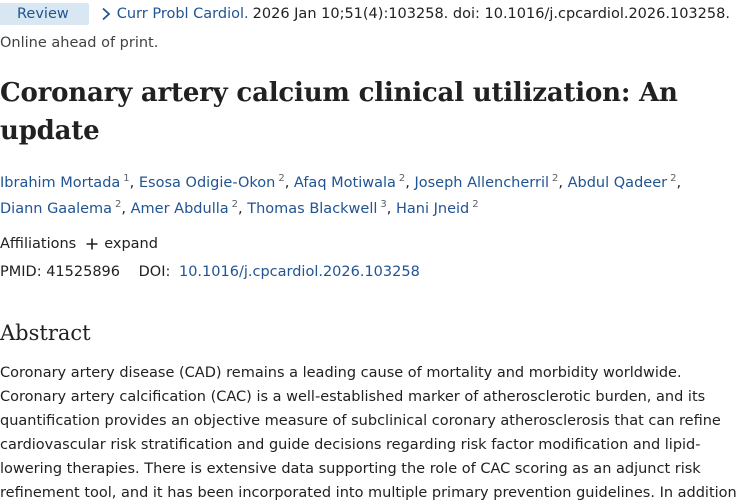 This screenshot has height=500, width=750. I want to click on author: Thomas Blackwell 3, so click(317, 208).